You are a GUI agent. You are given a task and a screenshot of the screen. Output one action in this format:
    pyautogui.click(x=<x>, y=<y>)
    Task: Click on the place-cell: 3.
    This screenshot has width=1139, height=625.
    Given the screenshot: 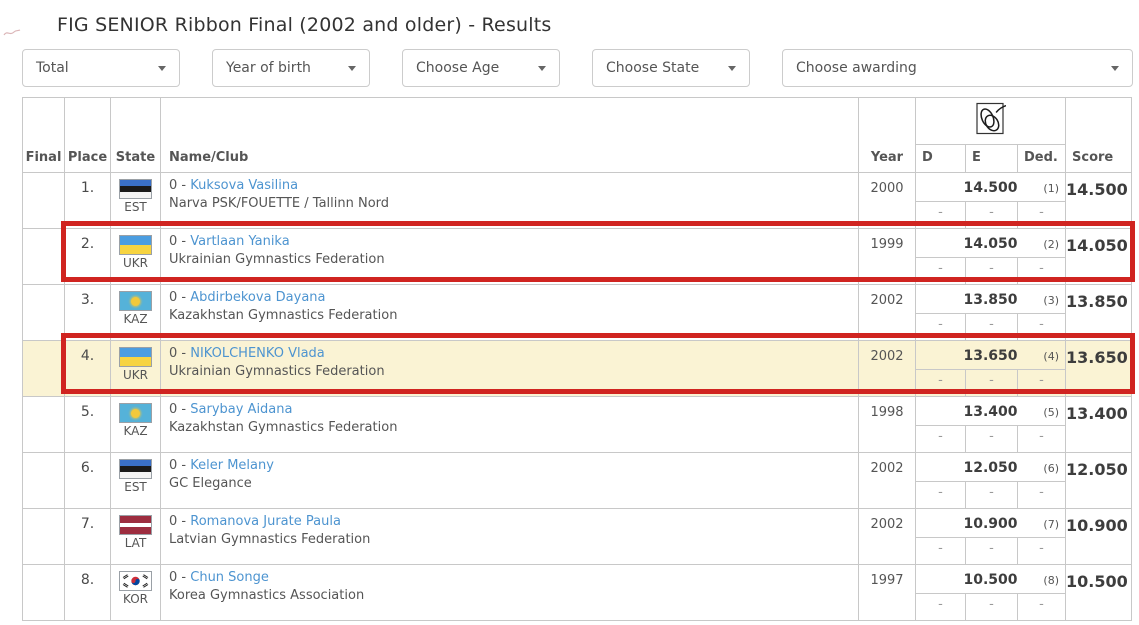 What is the action you would take?
    pyautogui.click(x=87, y=312)
    